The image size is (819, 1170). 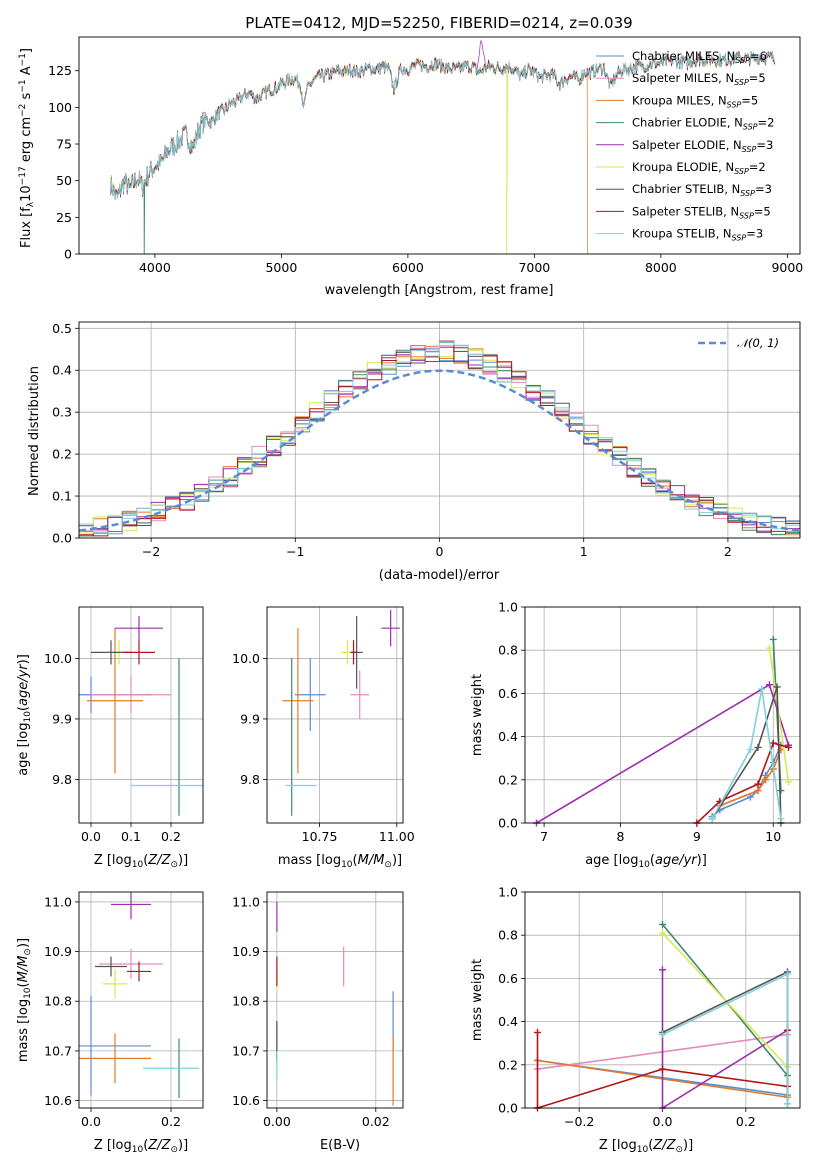 I want to click on z-mass-x-label: Z [log10(Z/Z⊙)], so click(x=141, y=1146).